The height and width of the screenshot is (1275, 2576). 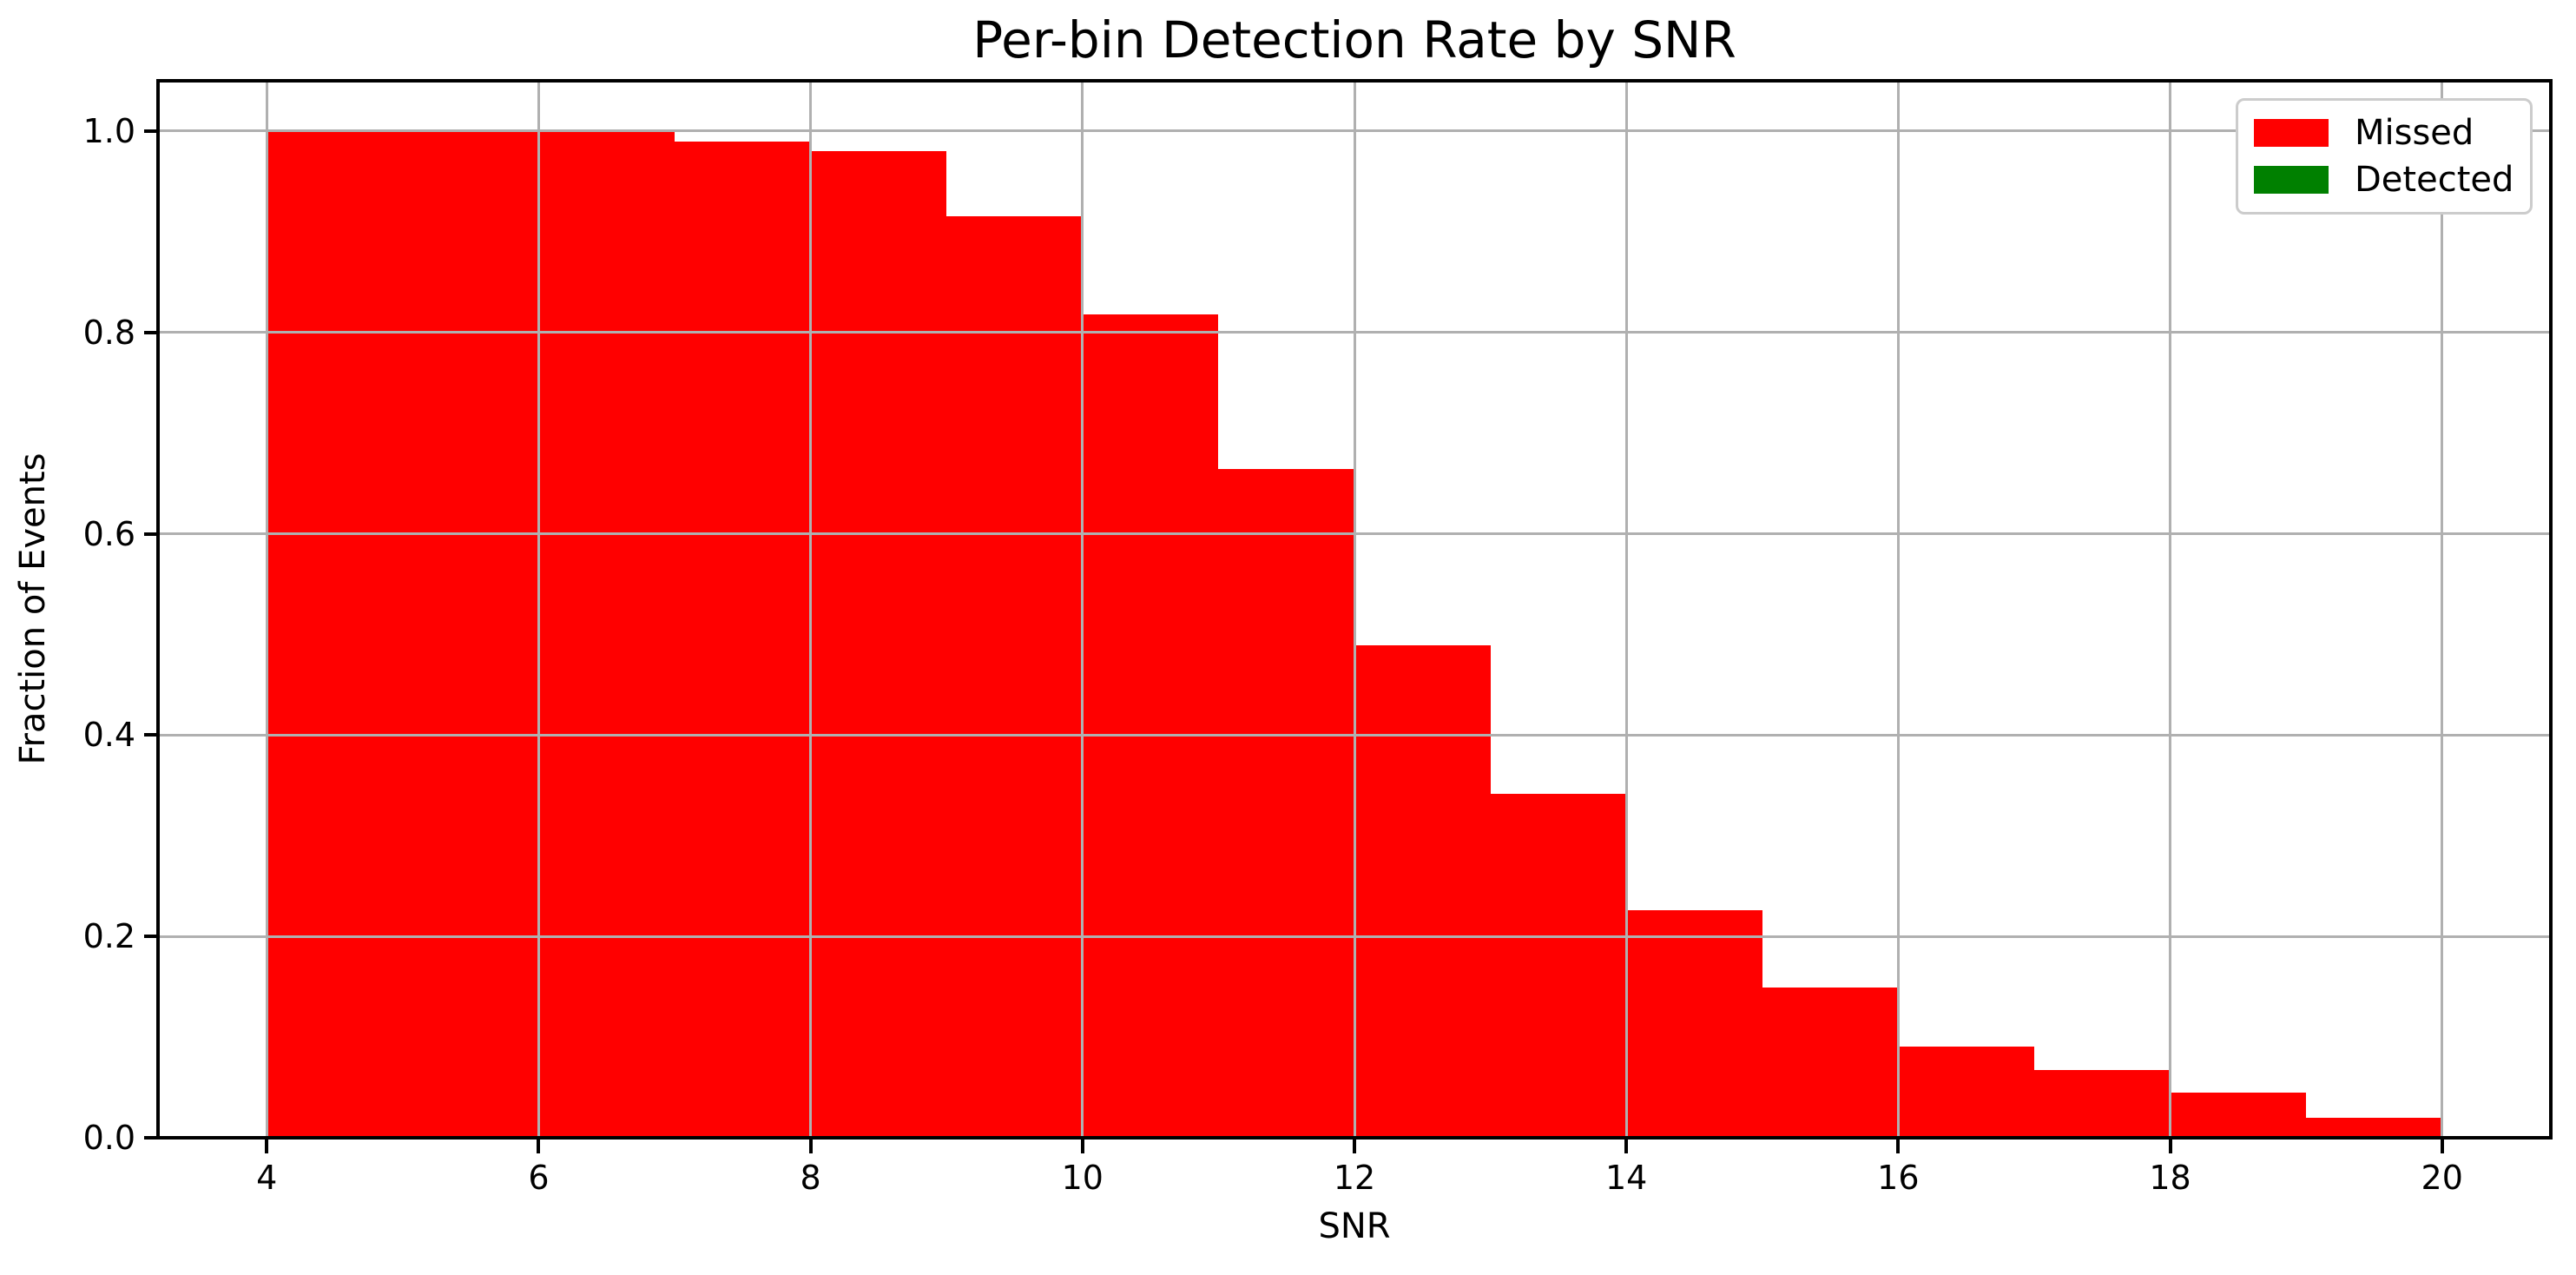 I want to click on x-tick-label: 4, so click(x=267, y=1178).